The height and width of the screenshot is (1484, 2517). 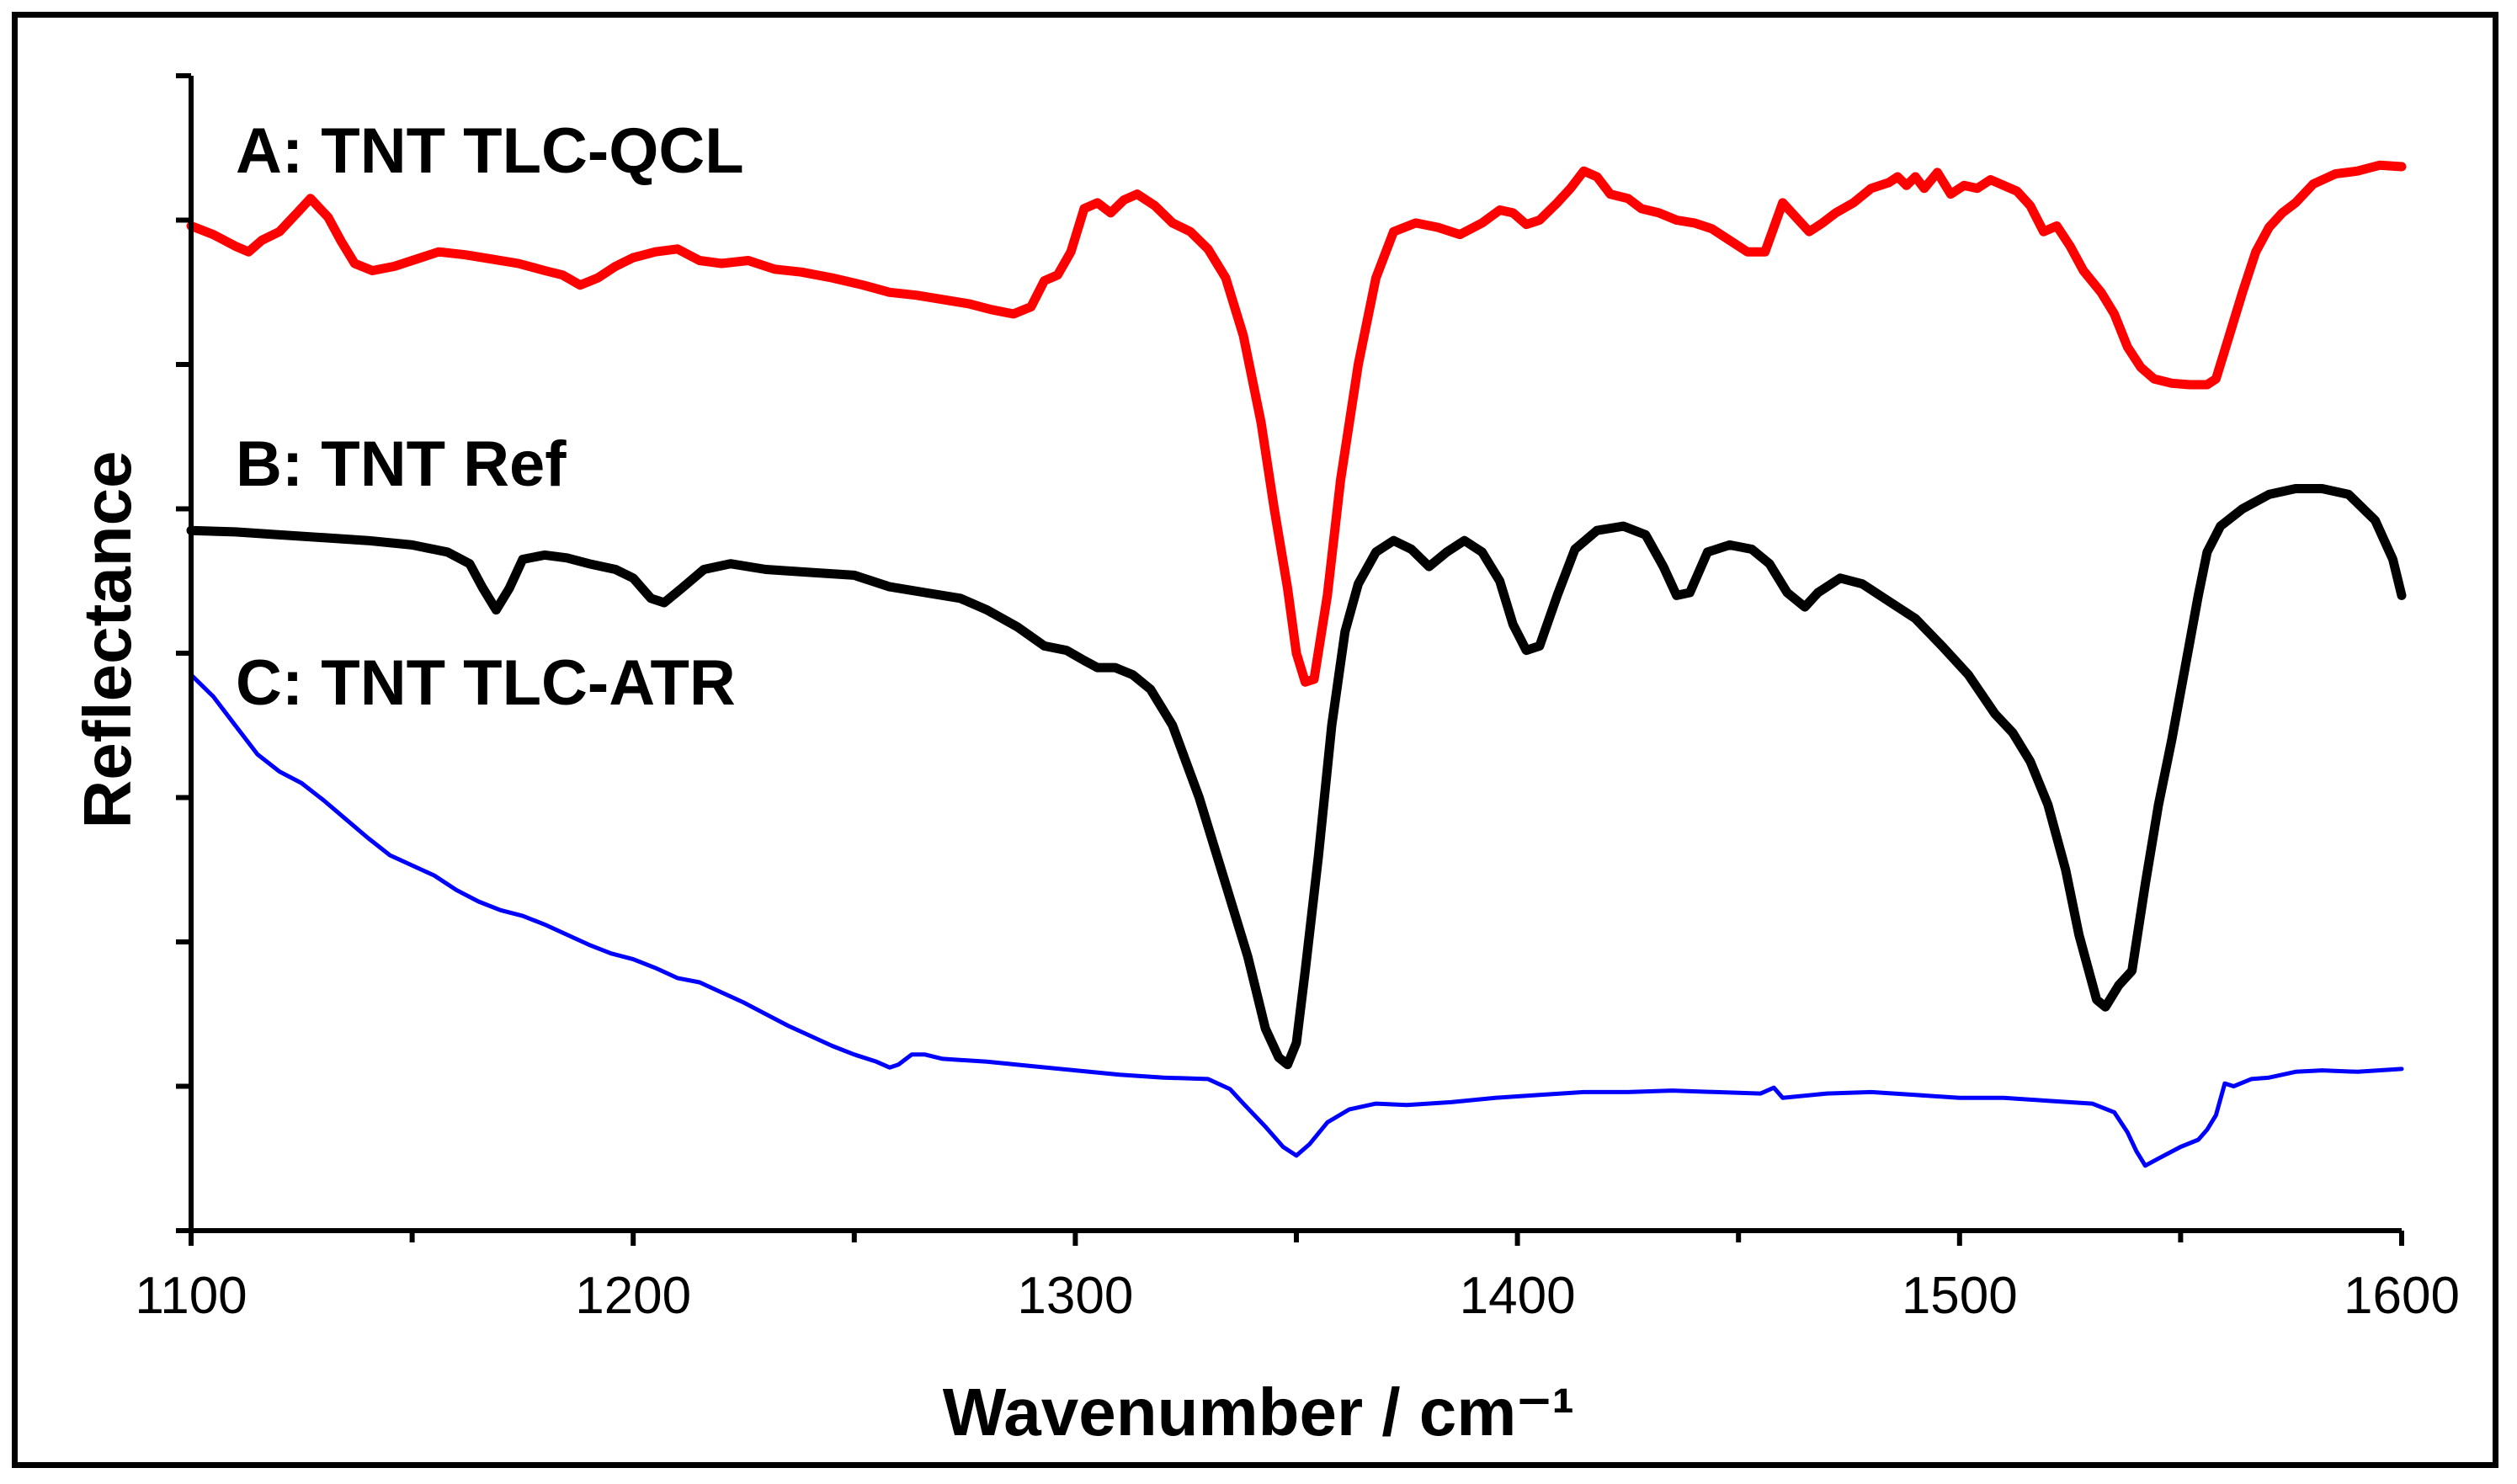 I want to click on y-axis-title: Reflectance, so click(x=108, y=639).